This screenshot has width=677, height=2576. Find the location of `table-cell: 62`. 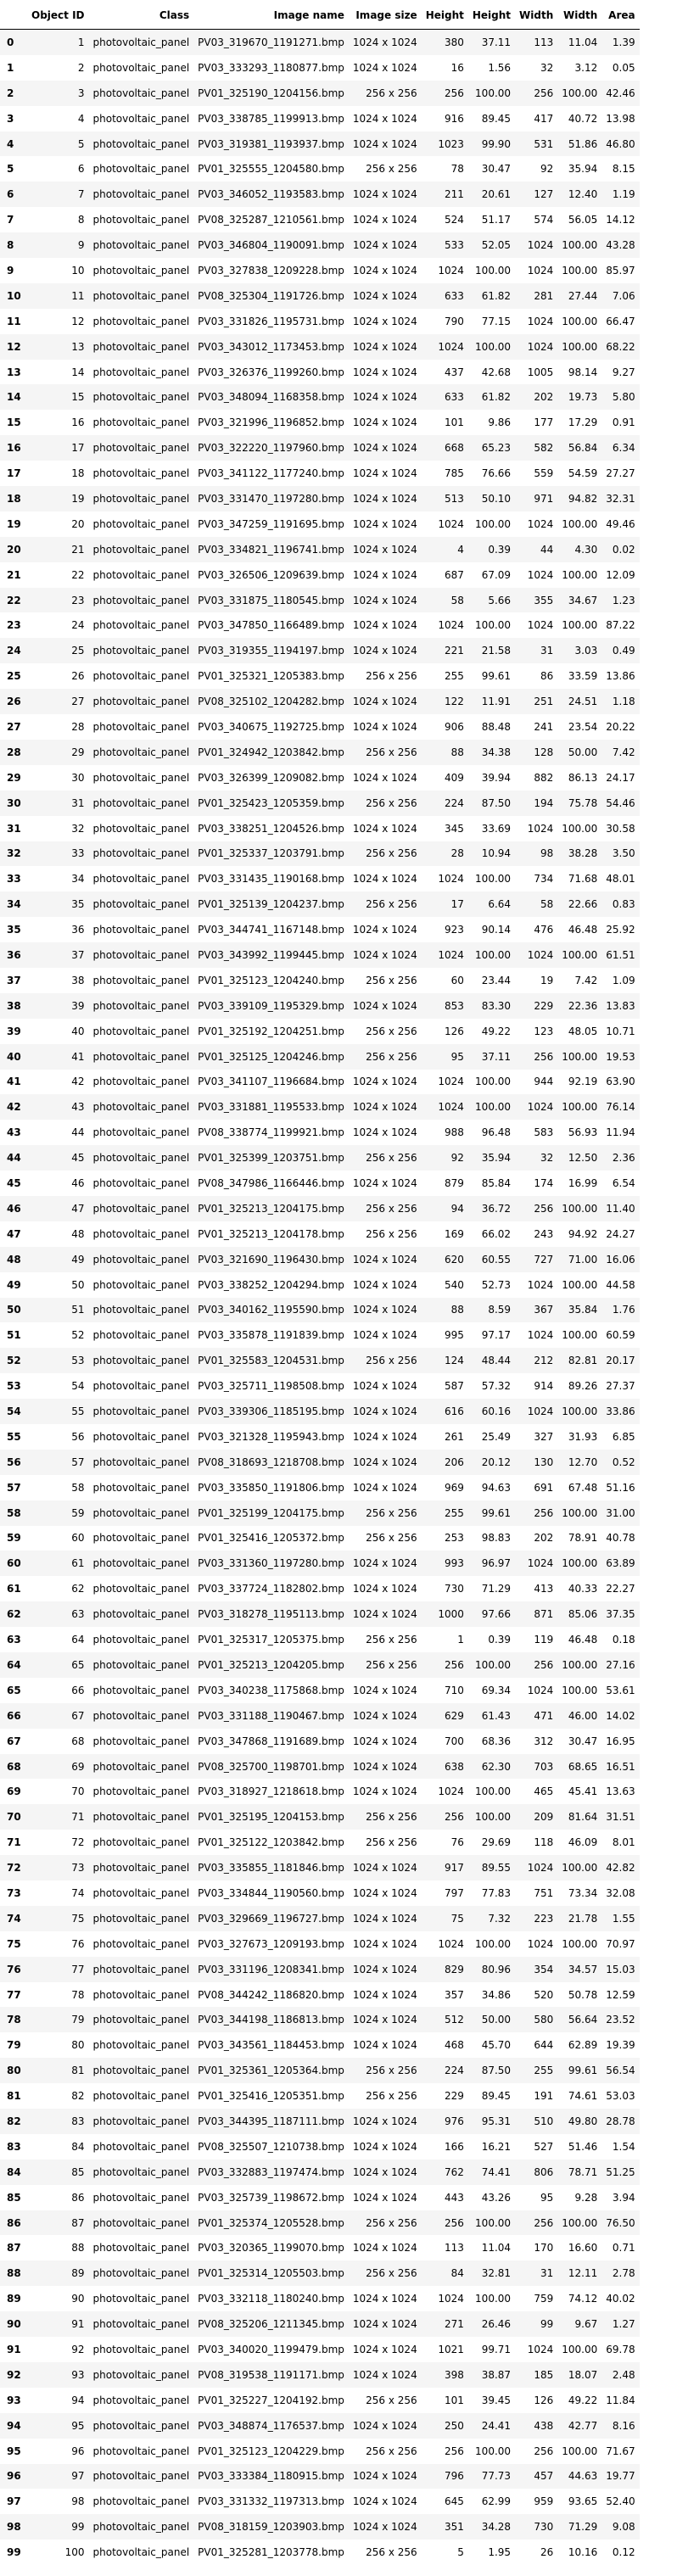

table-cell: 62 is located at coordinates (78, 1589).